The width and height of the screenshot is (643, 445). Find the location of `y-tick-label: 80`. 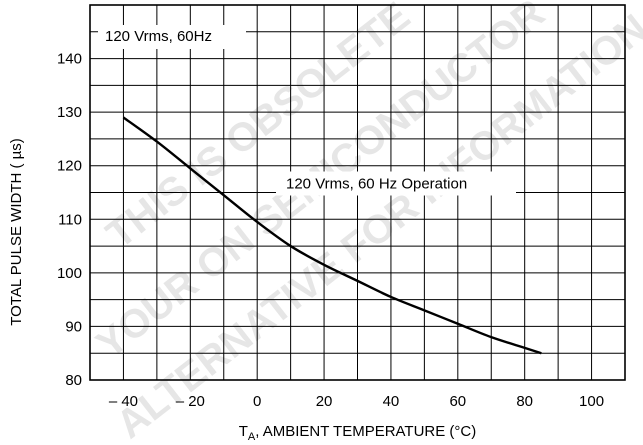

y-tick-label: 80 is located at coordinates (73, 380).